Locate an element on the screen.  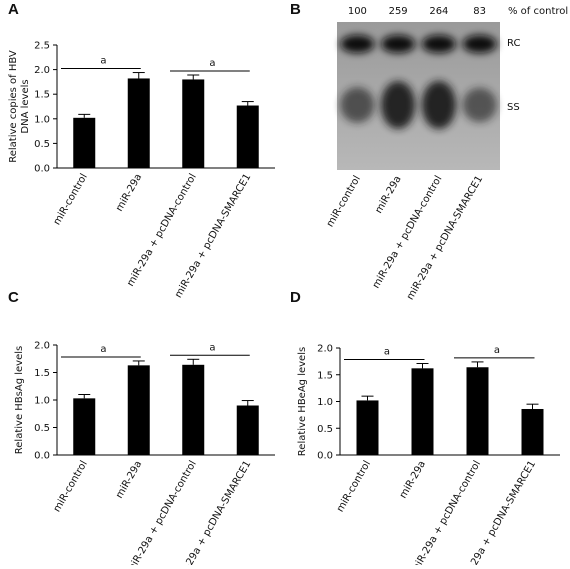
x-tick-label: miR-29a + pcDNA-control is located at coordinates (408, 232).